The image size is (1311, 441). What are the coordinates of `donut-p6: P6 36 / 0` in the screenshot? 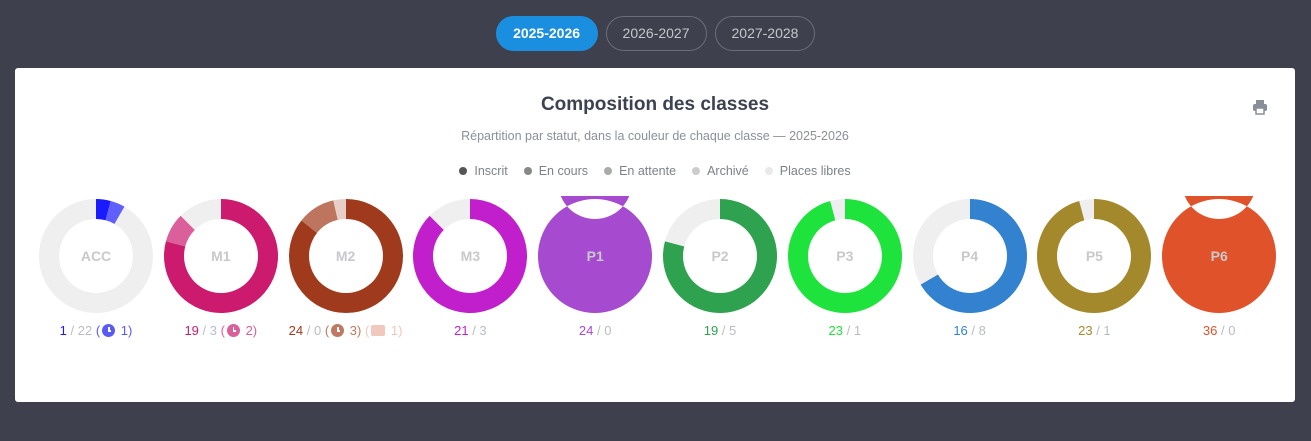 It's located at (1219, 268).